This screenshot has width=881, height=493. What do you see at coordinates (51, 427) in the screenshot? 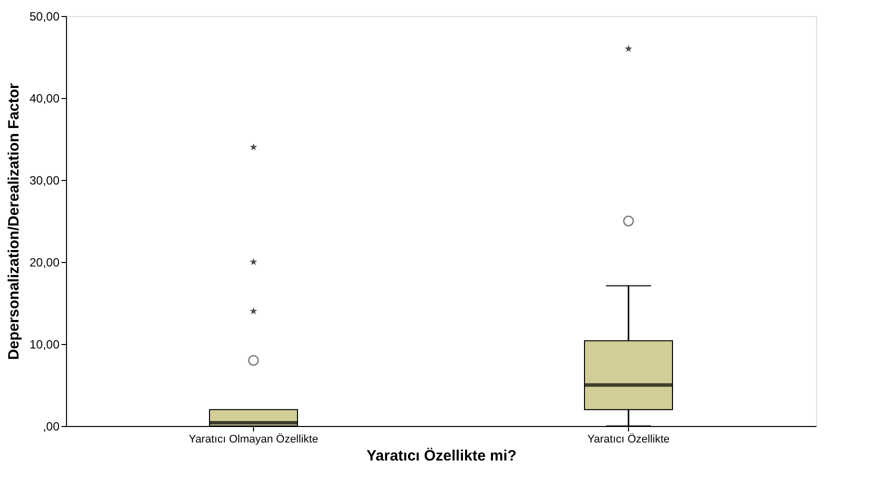
I see `y-tick-label: ,00` at bounding box center [51, 427].